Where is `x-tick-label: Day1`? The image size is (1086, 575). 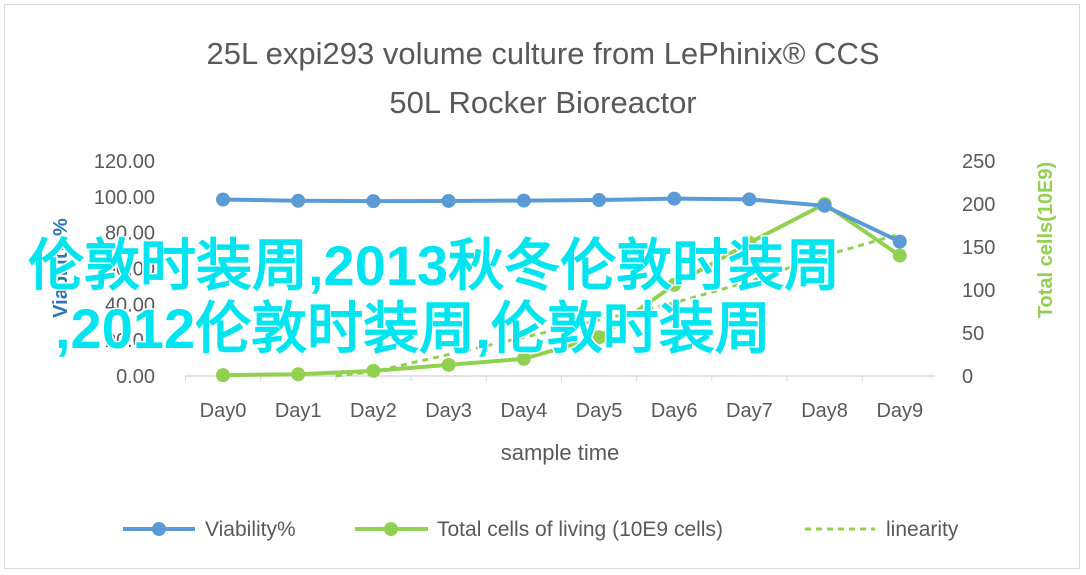
x-tick-label: Day1 is located at coordinates (298, 411).